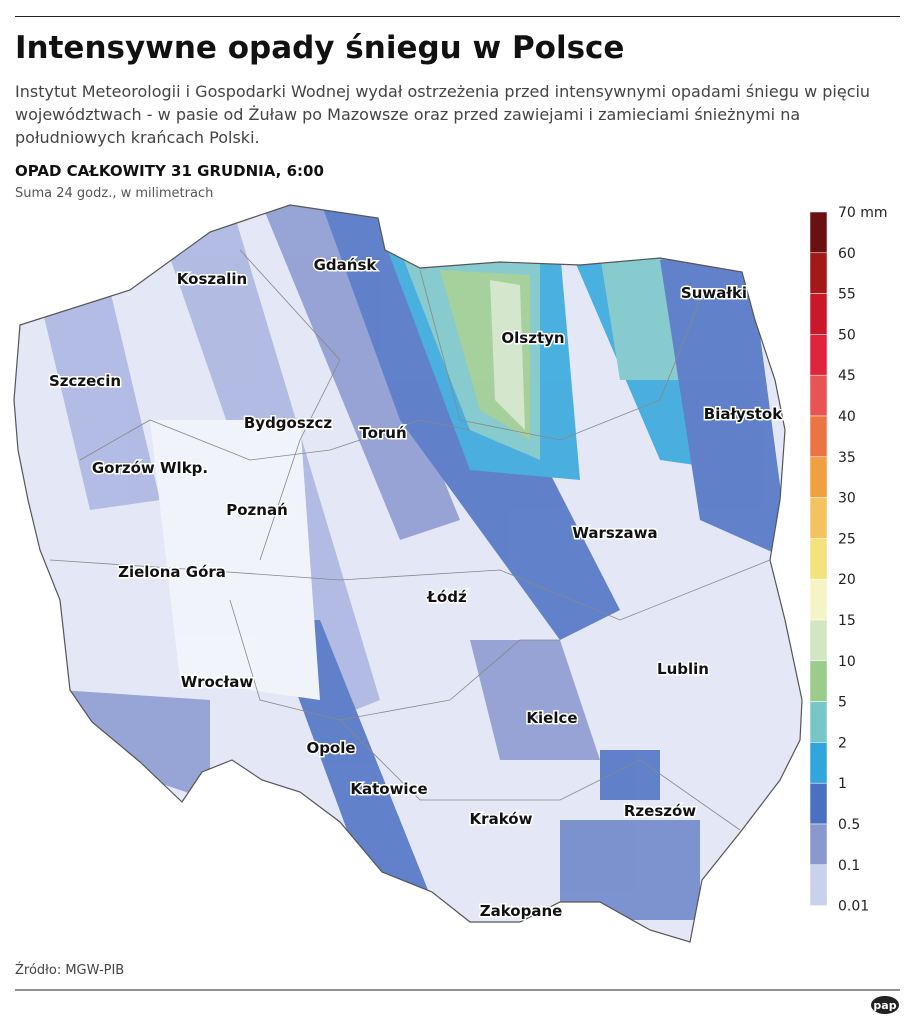 Image resolution: width=915 pixels, height=1026 pixels. Describe the element at coordinates (847, 662) in the screenshot. I see `legend-label: 10` at that location.